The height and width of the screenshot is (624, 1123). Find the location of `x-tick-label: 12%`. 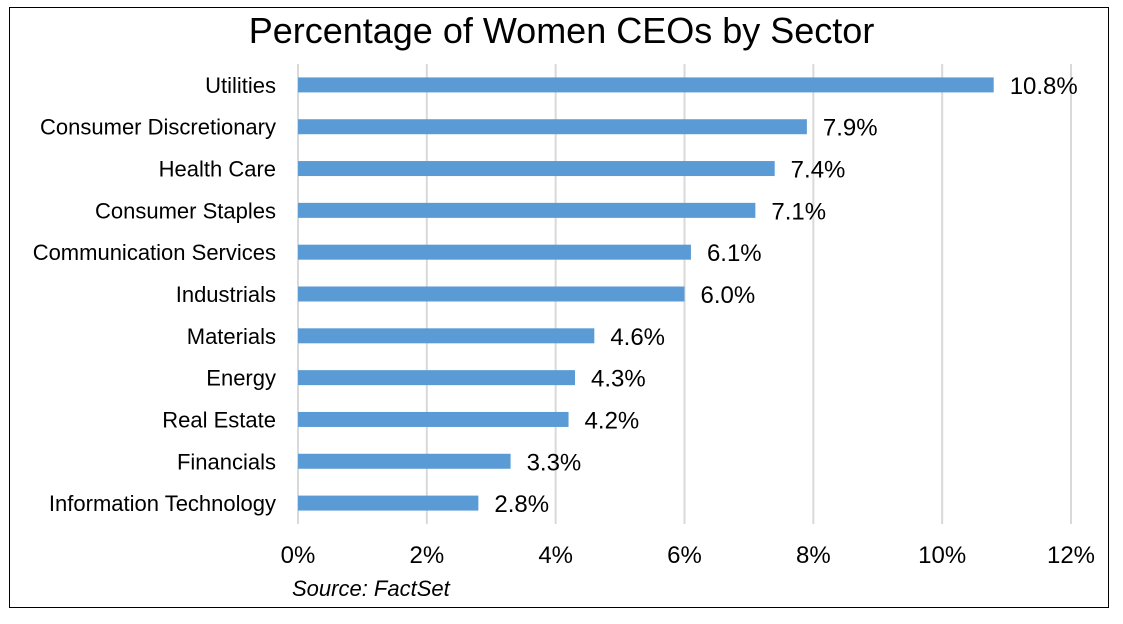

x-tick-label: 12% is located at coordinates (1071, 555).